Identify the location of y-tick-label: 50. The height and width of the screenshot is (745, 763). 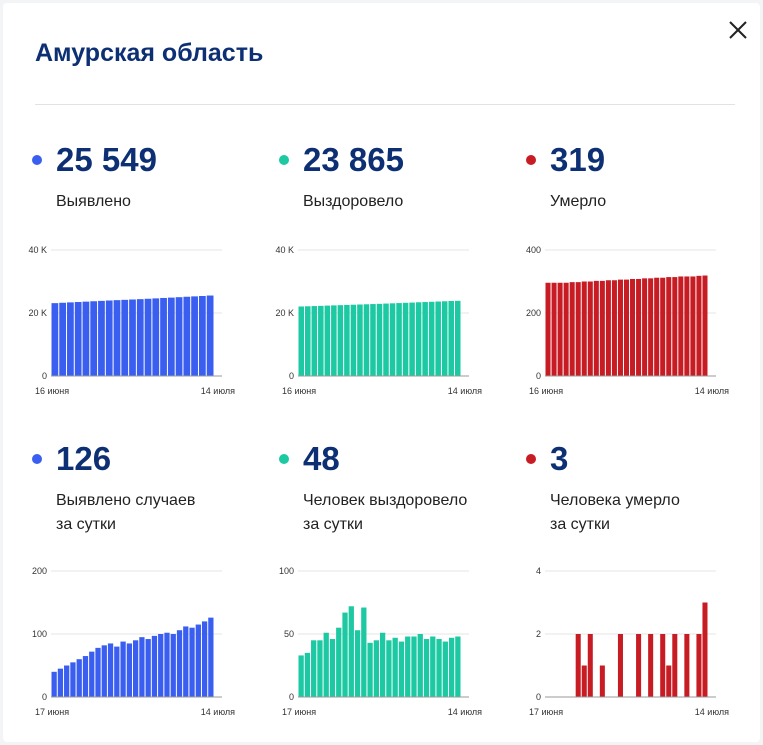
(289, 634).